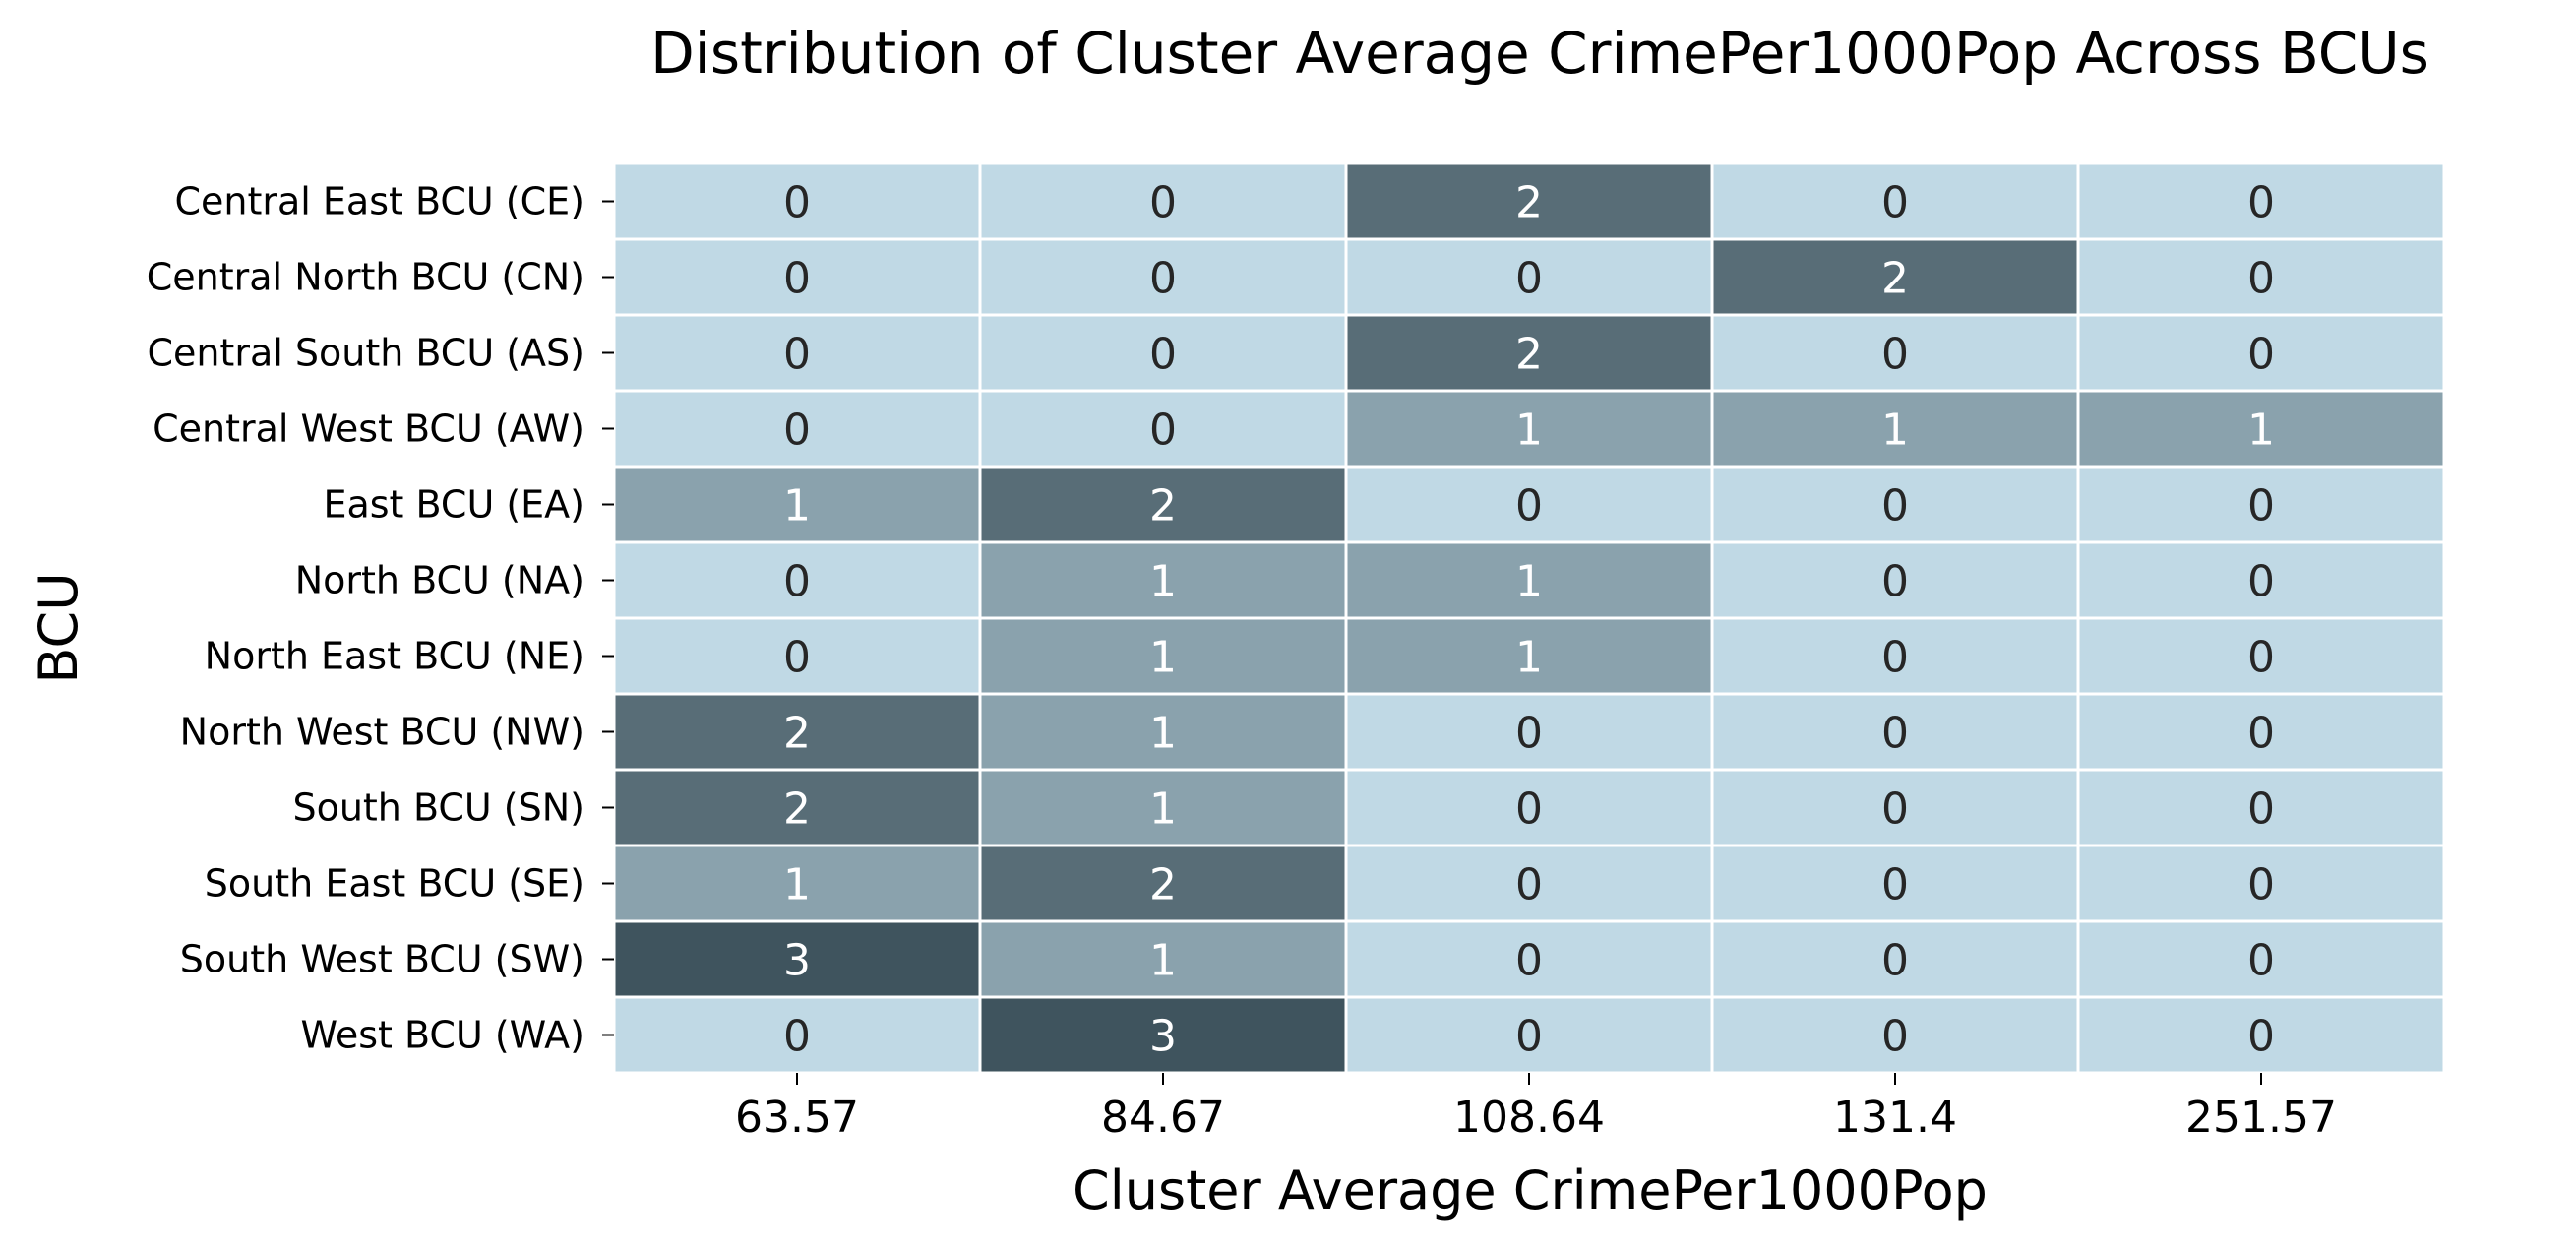 The image size is (2576, 1254). I want to click on heatmap-cell-r9-c3, so click(1895, 883).